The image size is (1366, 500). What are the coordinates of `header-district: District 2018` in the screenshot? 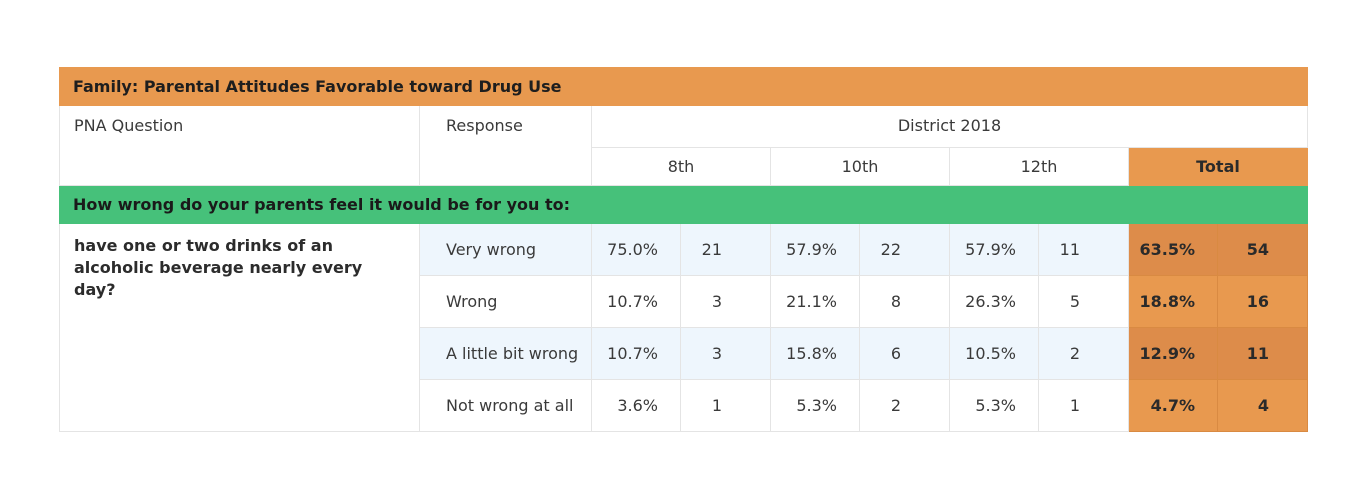 It's located at (949, 126).